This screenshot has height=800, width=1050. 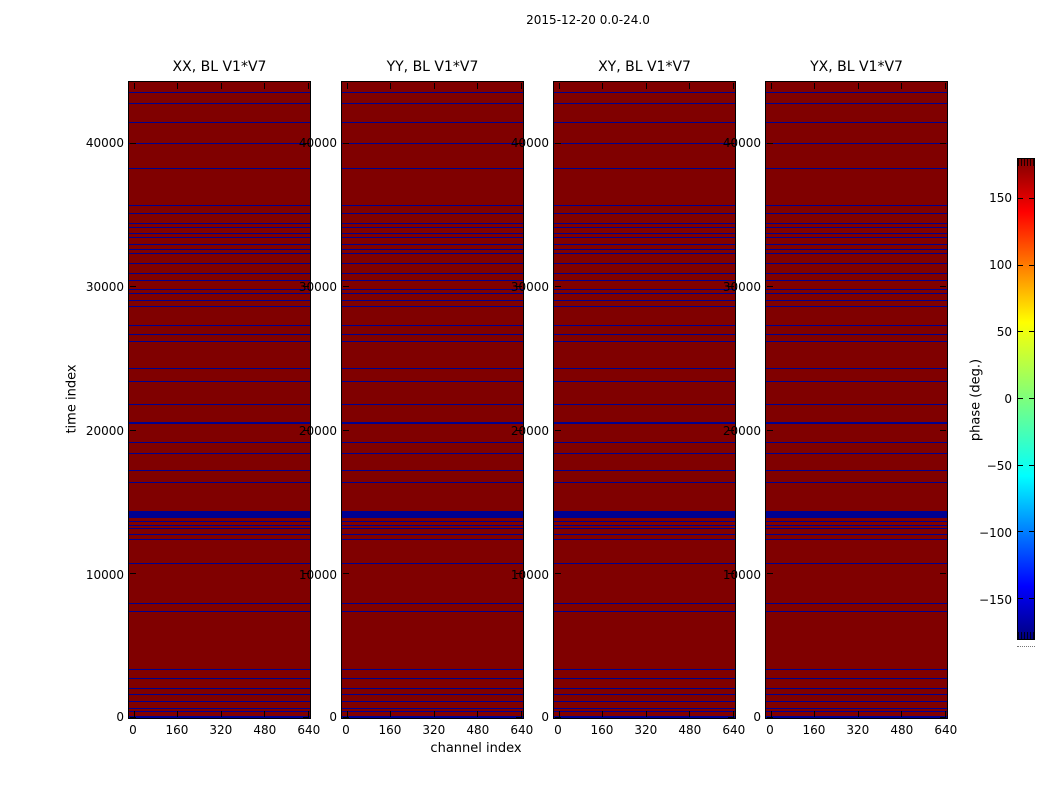 What do you see at coordinates (1026, 635) in the screenshot?
I see `colorbar-bottom-hatch` at bounding box center [1026, 635].